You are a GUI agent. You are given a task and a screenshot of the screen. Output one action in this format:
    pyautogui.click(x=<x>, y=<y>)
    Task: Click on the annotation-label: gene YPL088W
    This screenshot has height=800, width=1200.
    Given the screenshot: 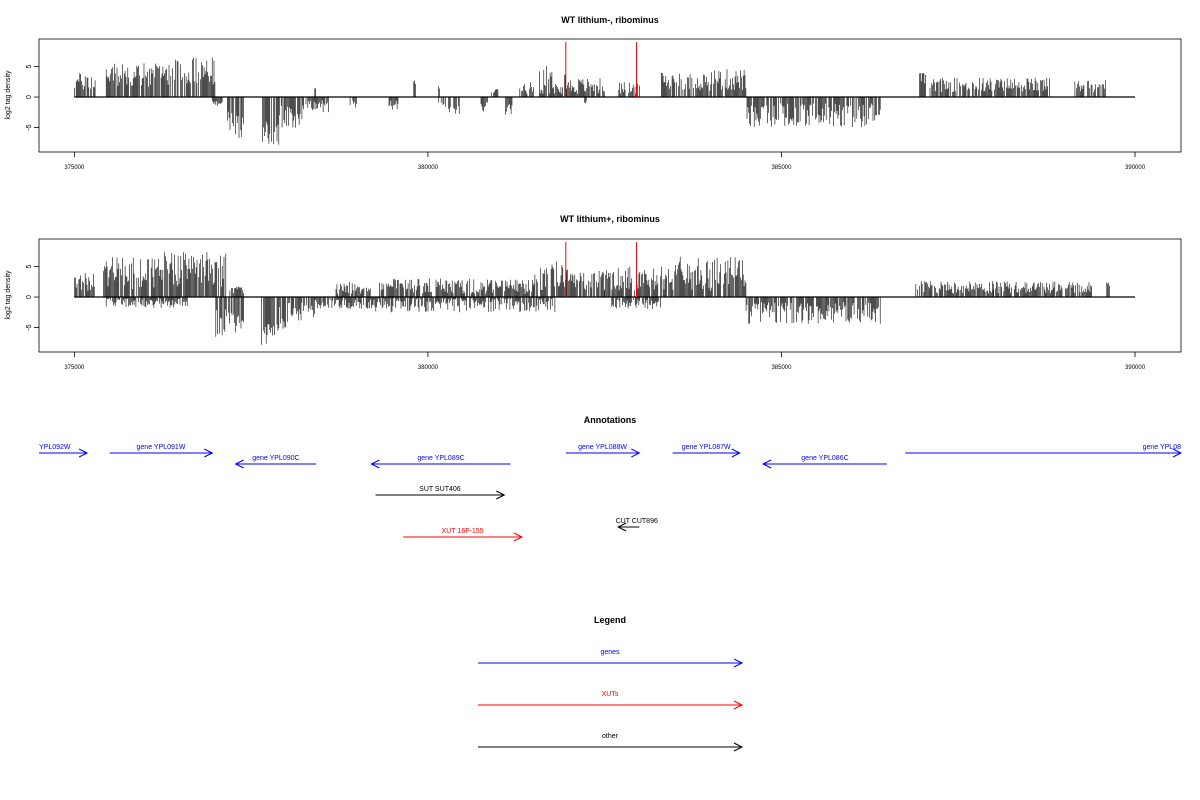 What is the action you would take?
    pyautogui.click(x=602, y=447)
    